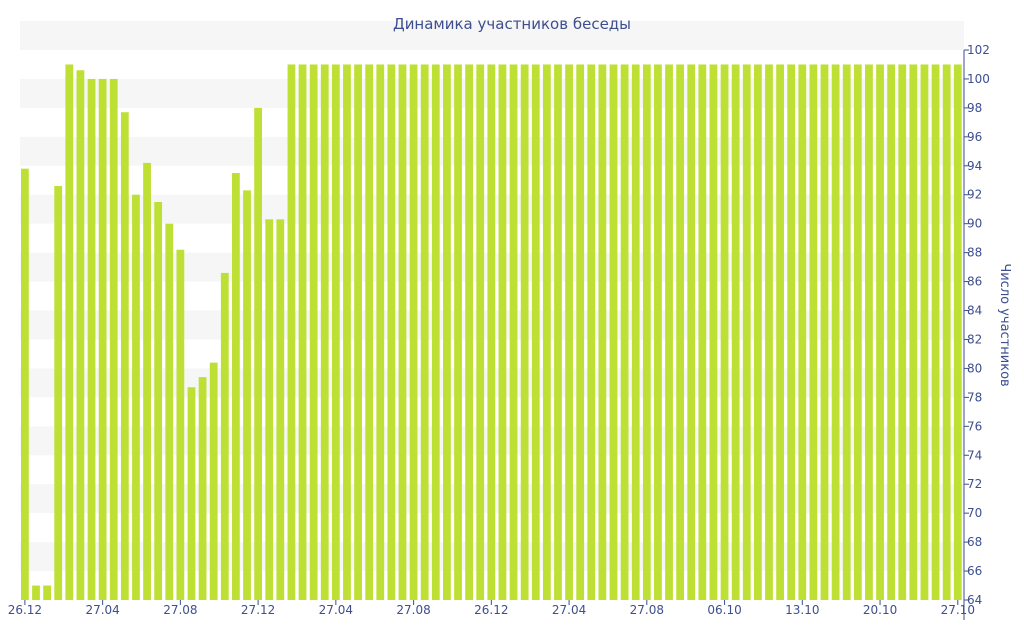 The height and width of the screenshot is (640, 1024). What do you see at coordinates (974, 195) in the screenshot?
I see `y-tick-label: 92` at bounding box center [974, 195].